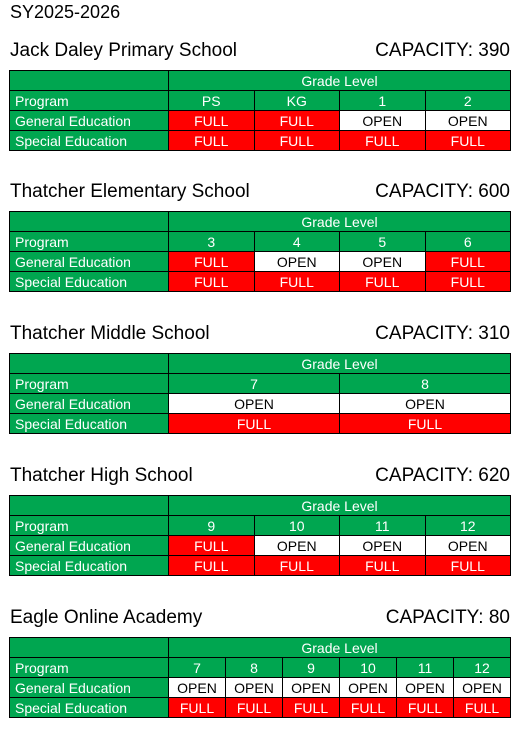  What do you see at coordinates (197, 667) in the screenshot?
I see `grade-cell: 7` at bounding box center [197, 667].